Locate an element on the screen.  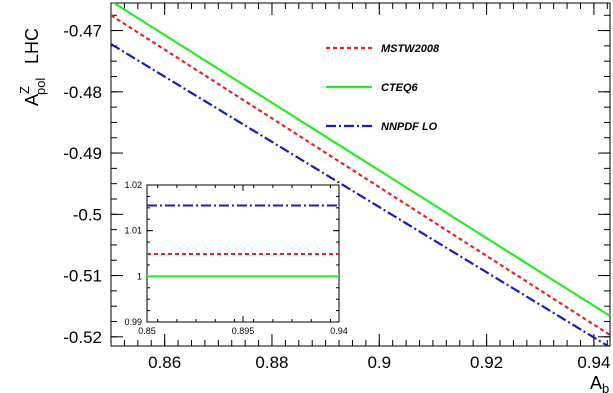
y-axis-title-sub: pol is located at coordinates (40, 86).